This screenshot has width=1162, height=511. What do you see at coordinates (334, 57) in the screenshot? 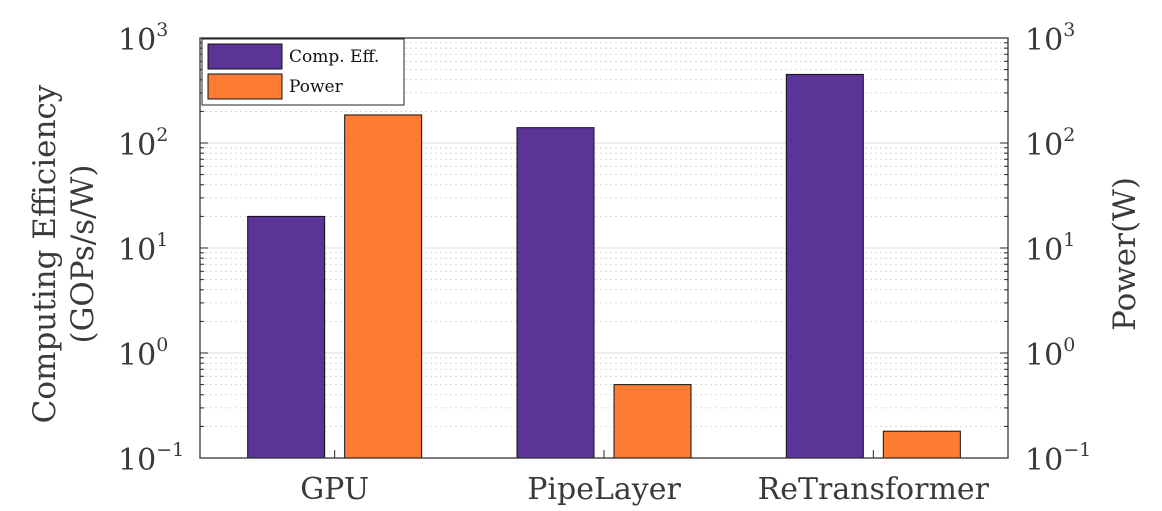
I see `legend-label-comp-eff: Comp. Eff.` at bounding box center [334, 57].